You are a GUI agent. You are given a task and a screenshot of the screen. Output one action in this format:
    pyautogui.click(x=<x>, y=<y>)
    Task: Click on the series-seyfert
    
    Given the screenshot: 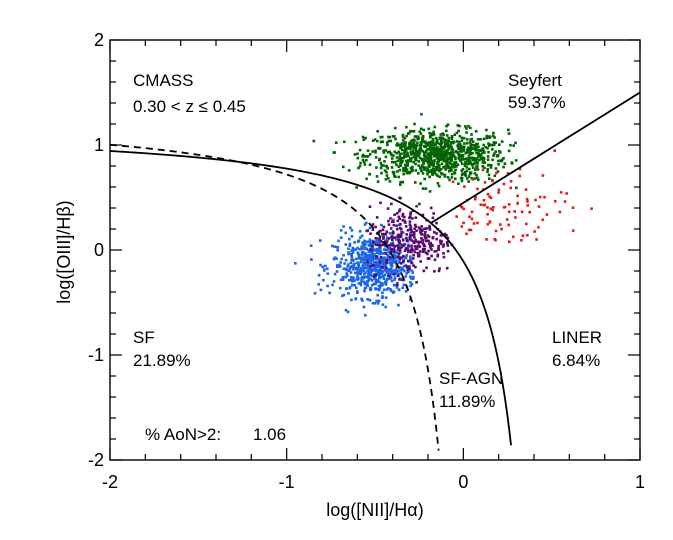 What is the action you would take?
    pyautogui.click(x=415, y=160)
    